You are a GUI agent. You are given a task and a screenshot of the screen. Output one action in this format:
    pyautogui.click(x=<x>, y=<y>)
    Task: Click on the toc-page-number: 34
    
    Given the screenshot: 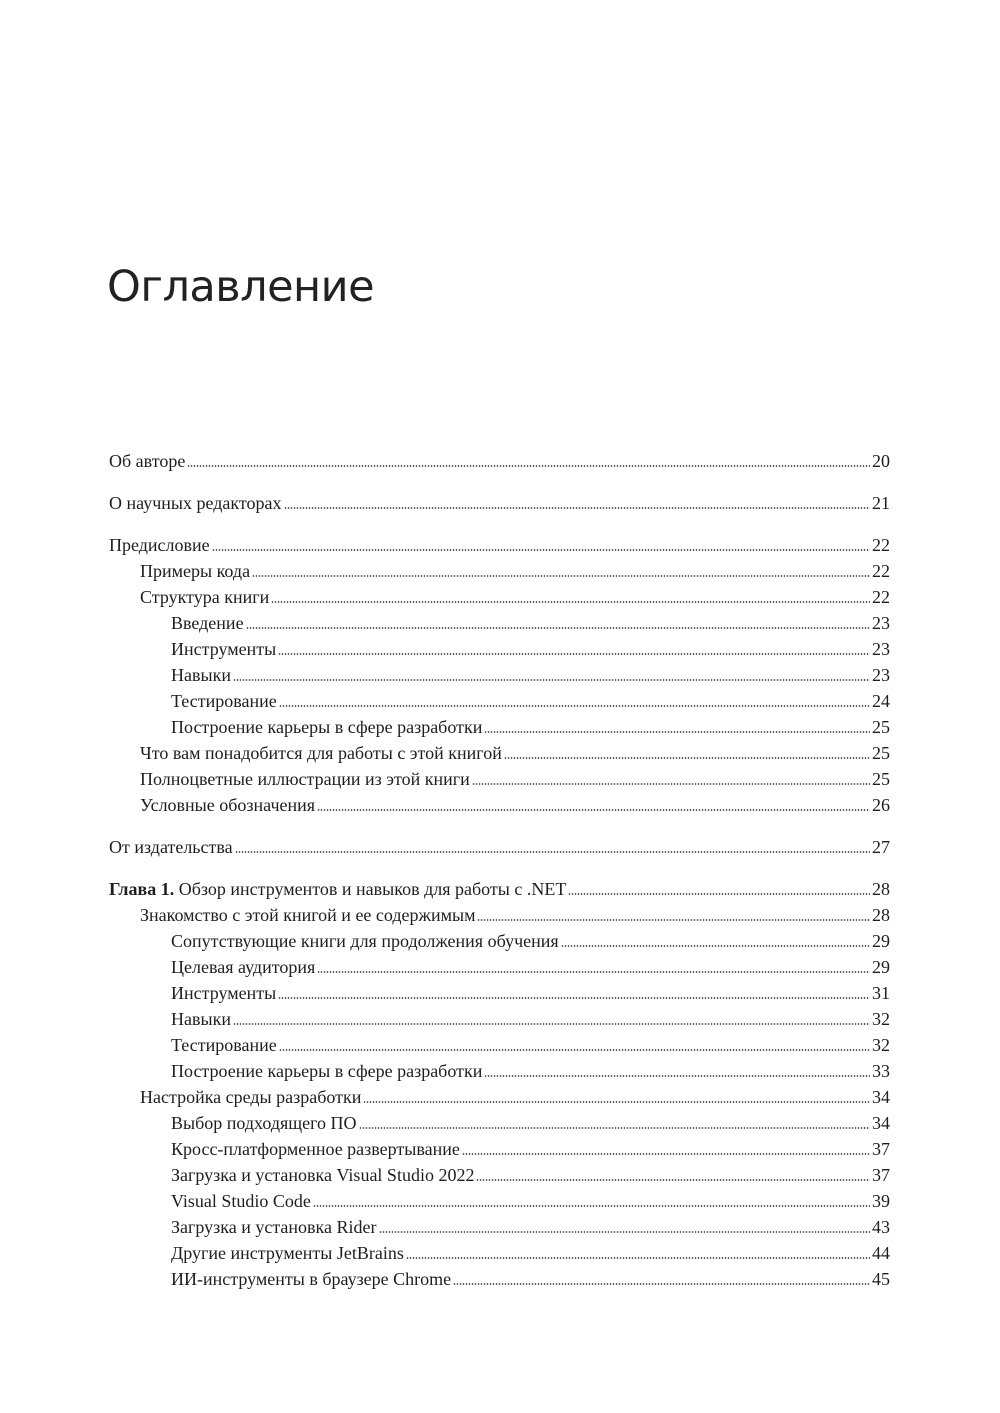 What is the action you would take?
    pyautogui.click(x=881, y=1097)
    